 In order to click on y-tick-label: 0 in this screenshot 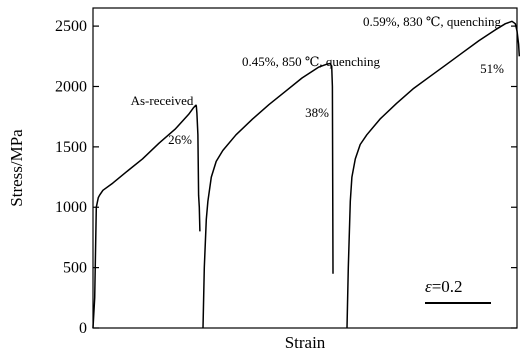, I will do `click(83, 328)`.